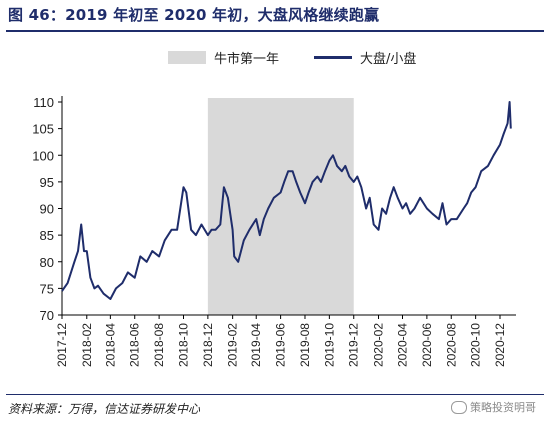  Describe the element at coordinates (459, 407) in the screenshot. I see `wechat-icon` at that location.